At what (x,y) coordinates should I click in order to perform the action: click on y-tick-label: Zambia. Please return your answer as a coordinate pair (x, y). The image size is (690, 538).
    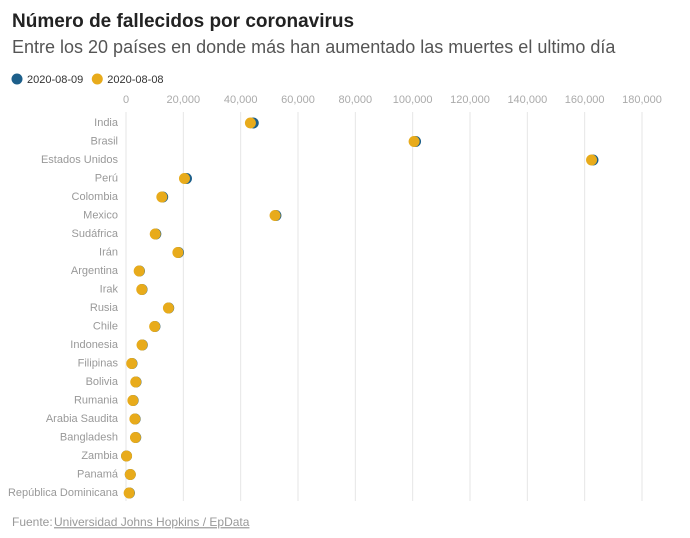
    Looking at the image, I should click on (100, 456).